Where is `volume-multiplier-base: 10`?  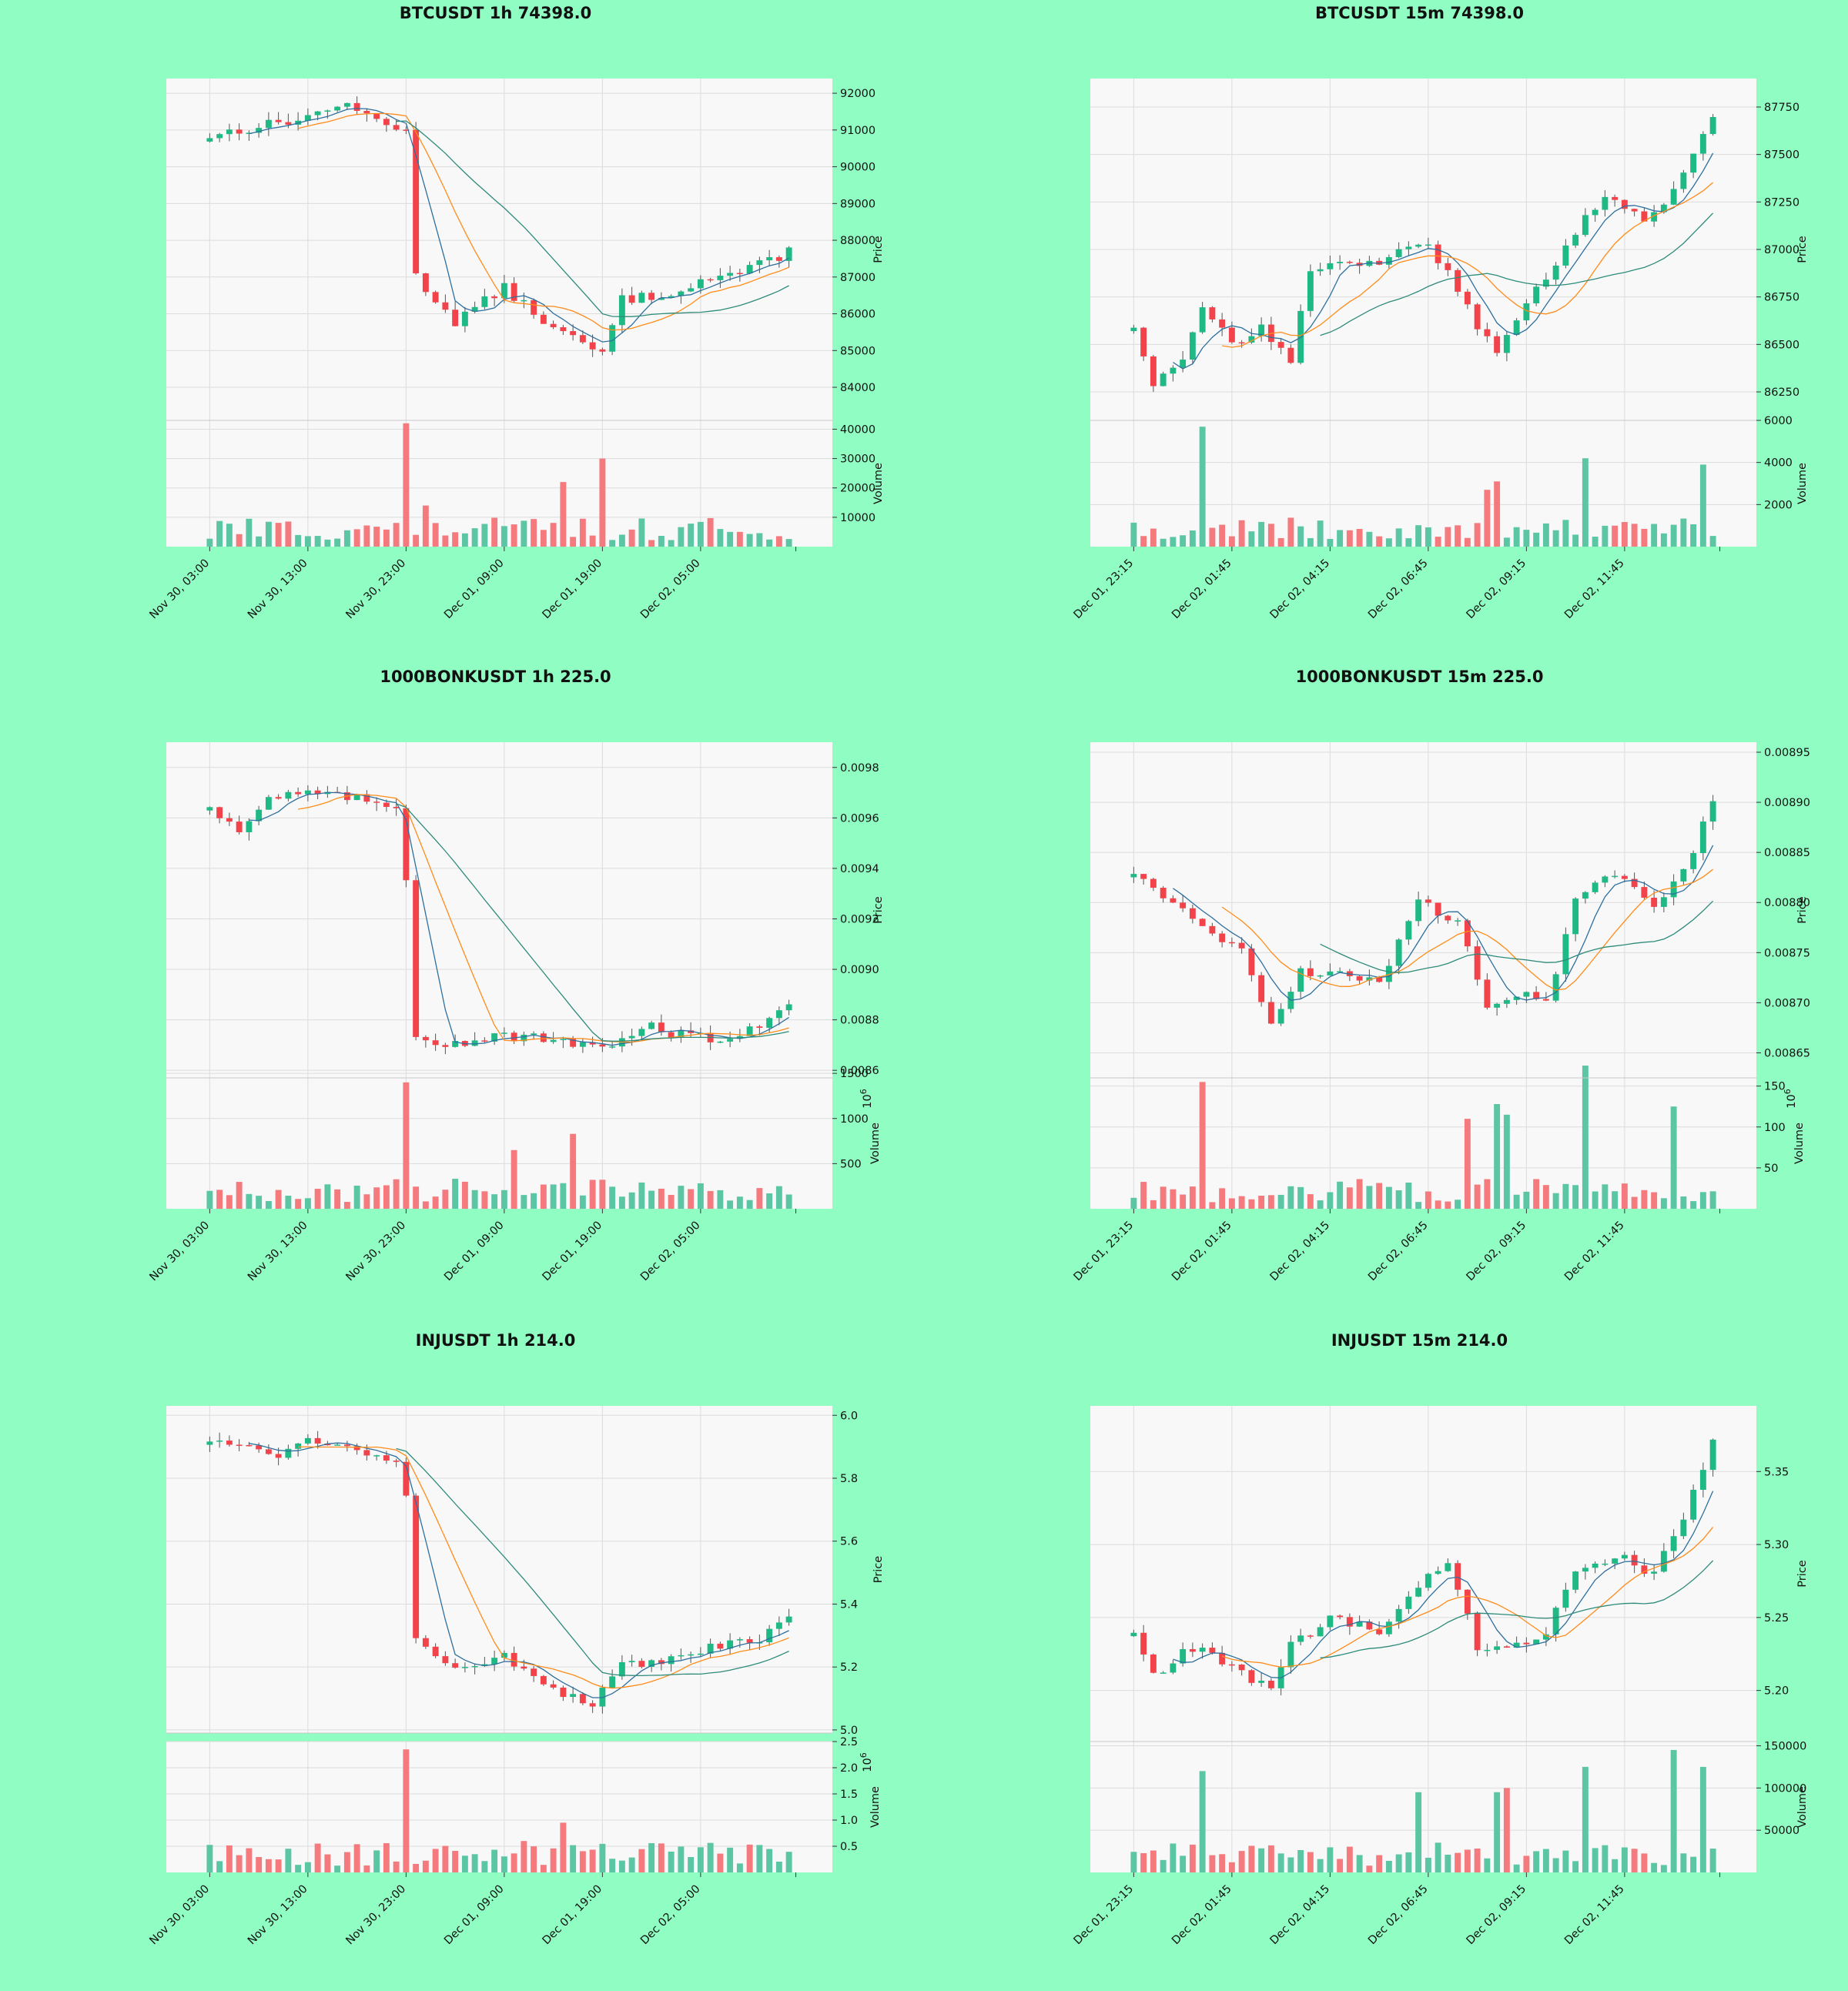
volume-multiplier-base: 10 is located at coordinates (868, 1765).